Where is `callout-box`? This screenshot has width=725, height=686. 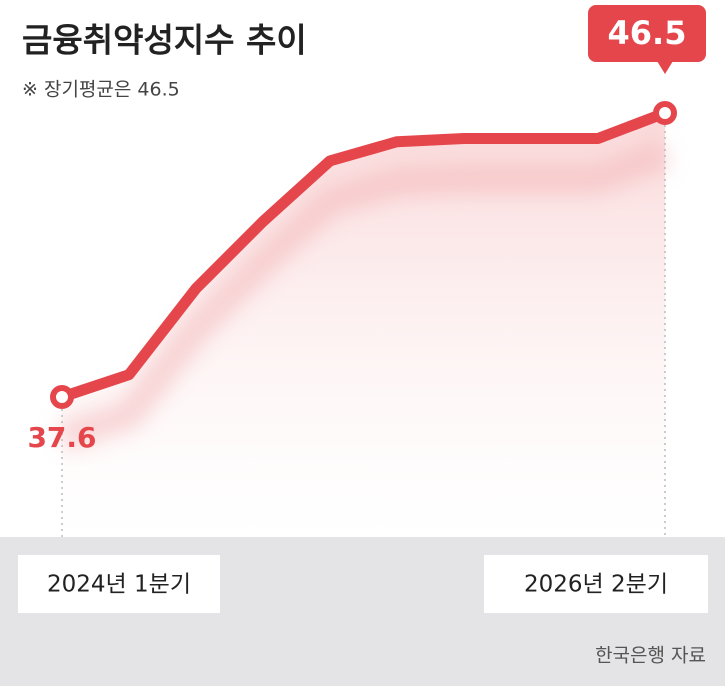 callout-box is located at coordinates (647, 33).